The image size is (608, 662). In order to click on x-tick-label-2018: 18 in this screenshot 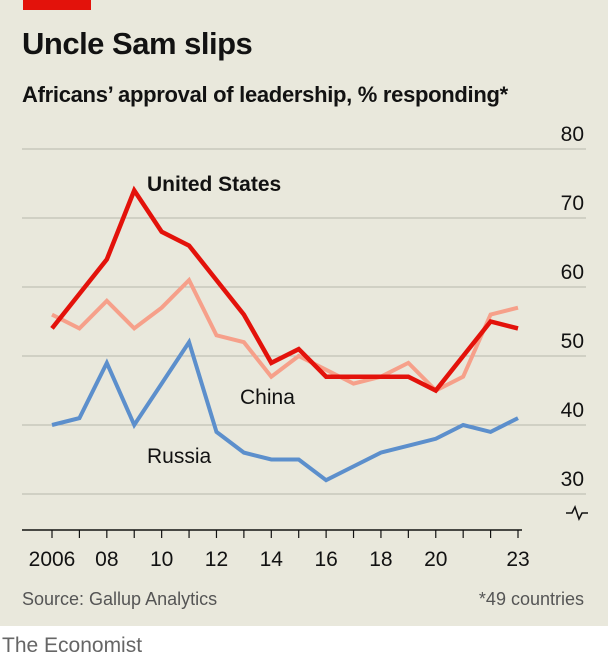, I will do `click(380, 559)`.